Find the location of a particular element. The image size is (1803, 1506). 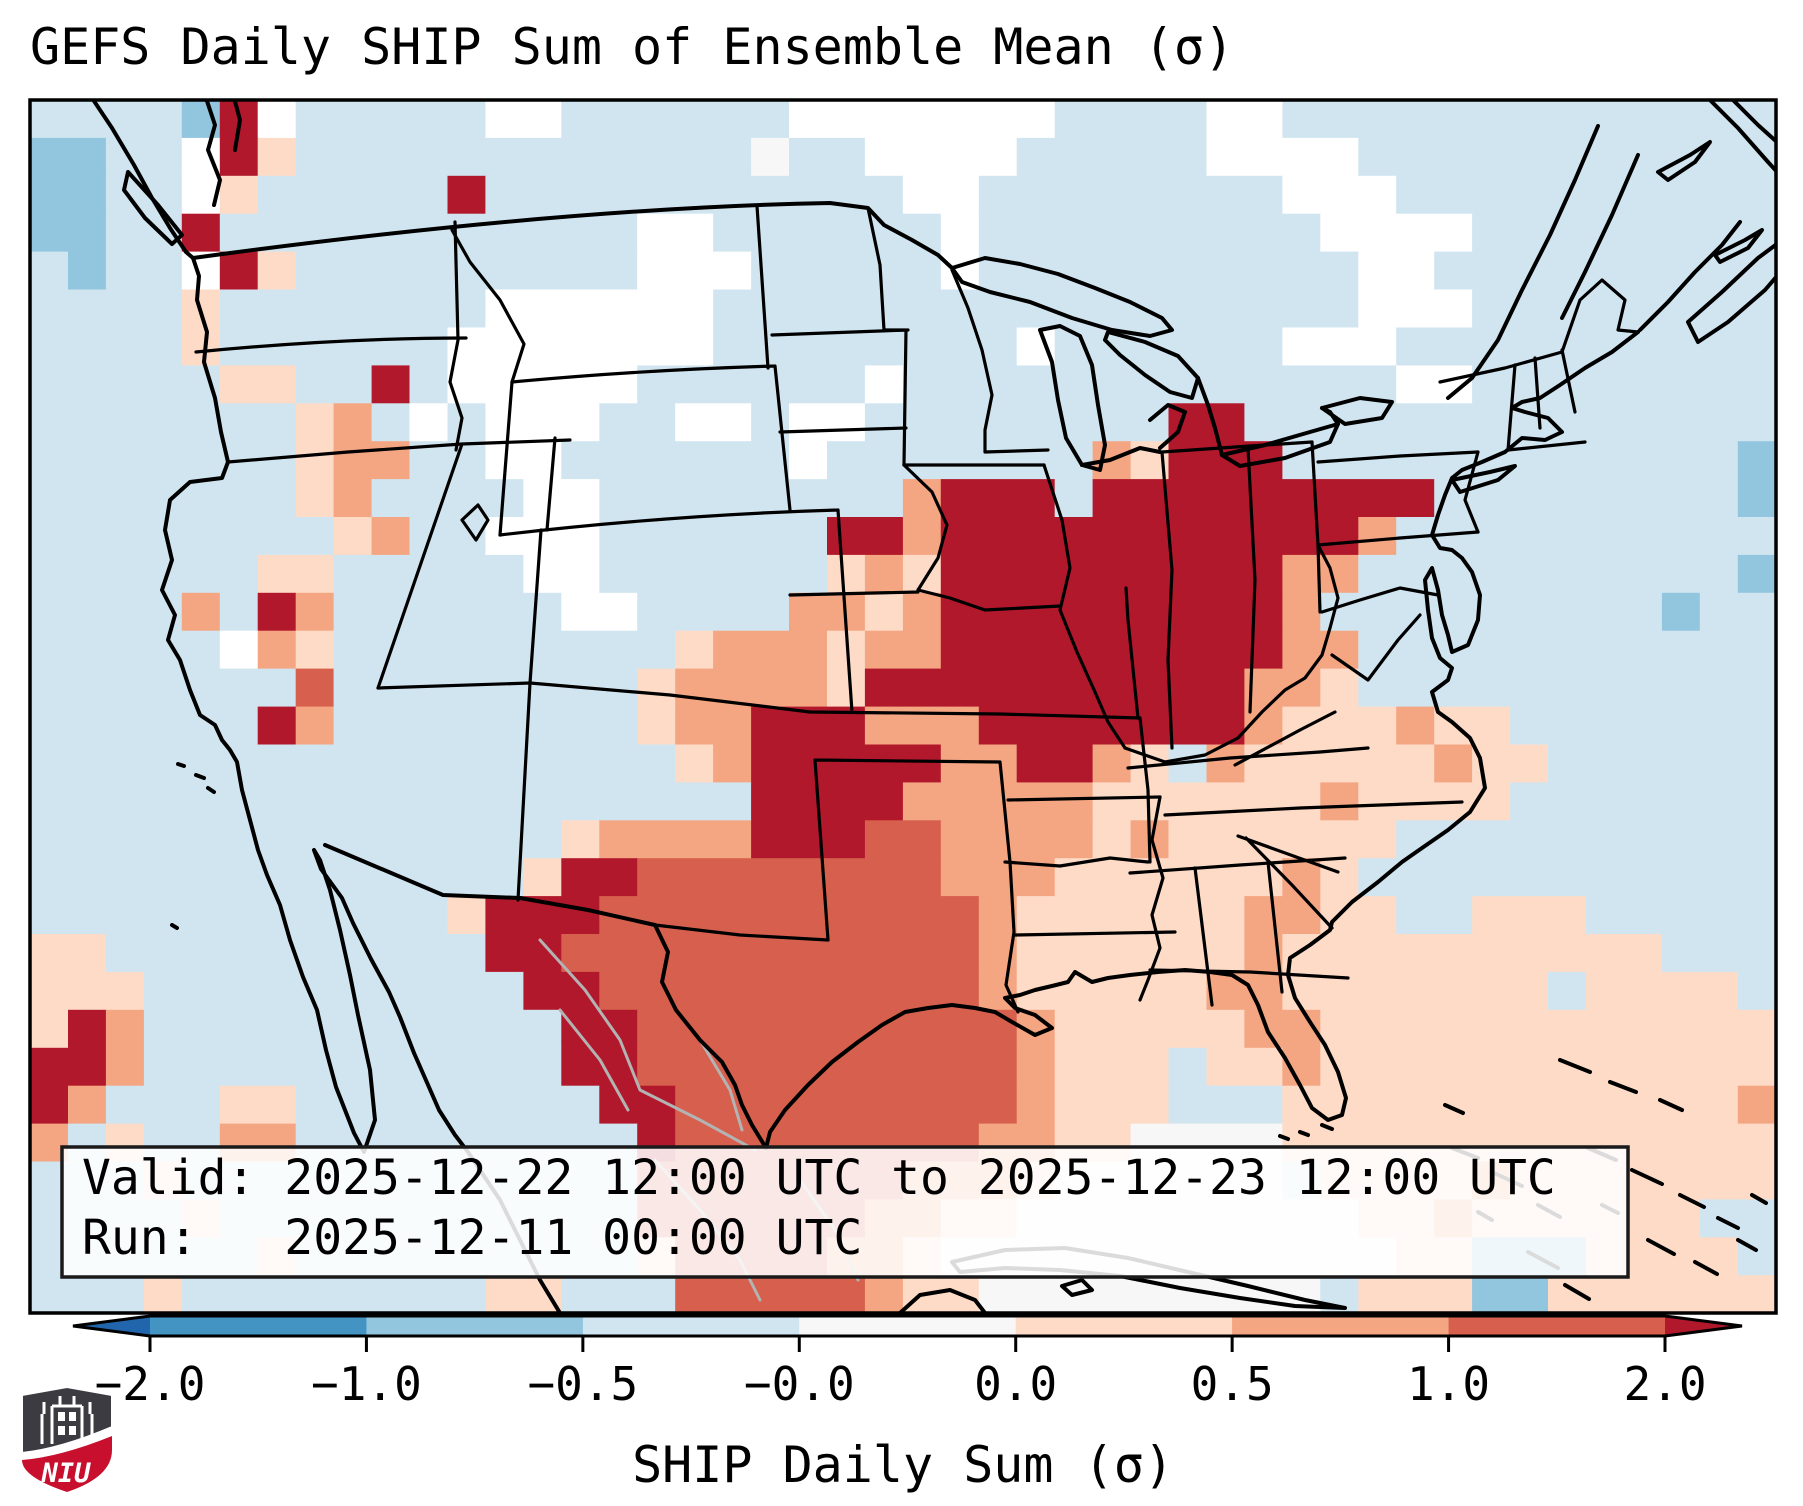

colorbar: −2.0 −1.0 −0.5 −0.0 0.0 0.5 1.0 2.0 is located at coordinates (907, 1362).